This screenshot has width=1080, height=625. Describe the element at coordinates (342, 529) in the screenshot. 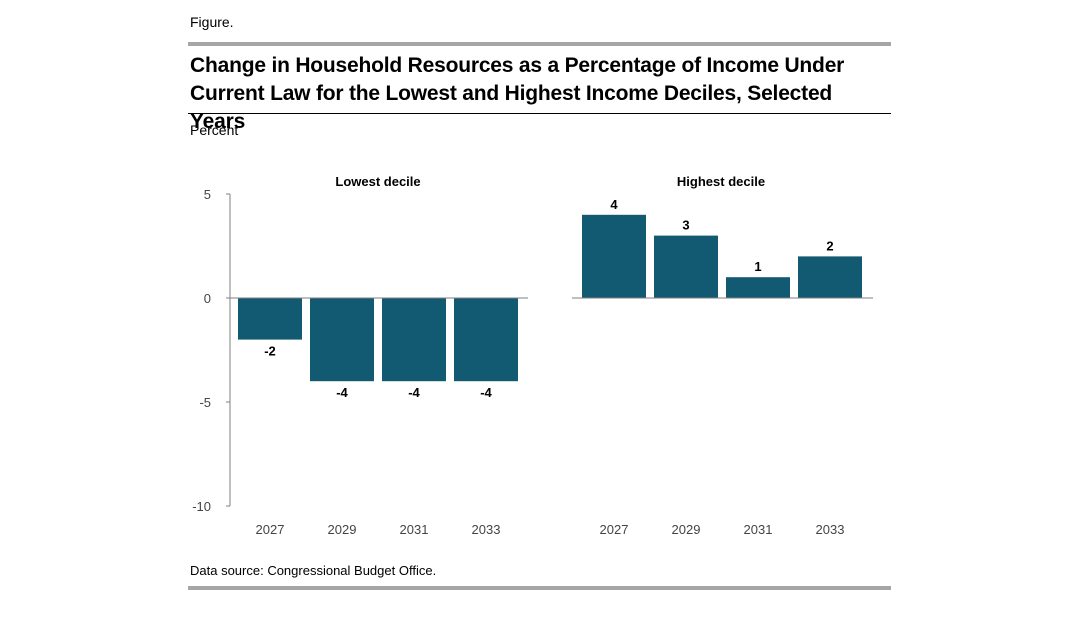

I see `lowest-x-tick-label: 2029` at that location.